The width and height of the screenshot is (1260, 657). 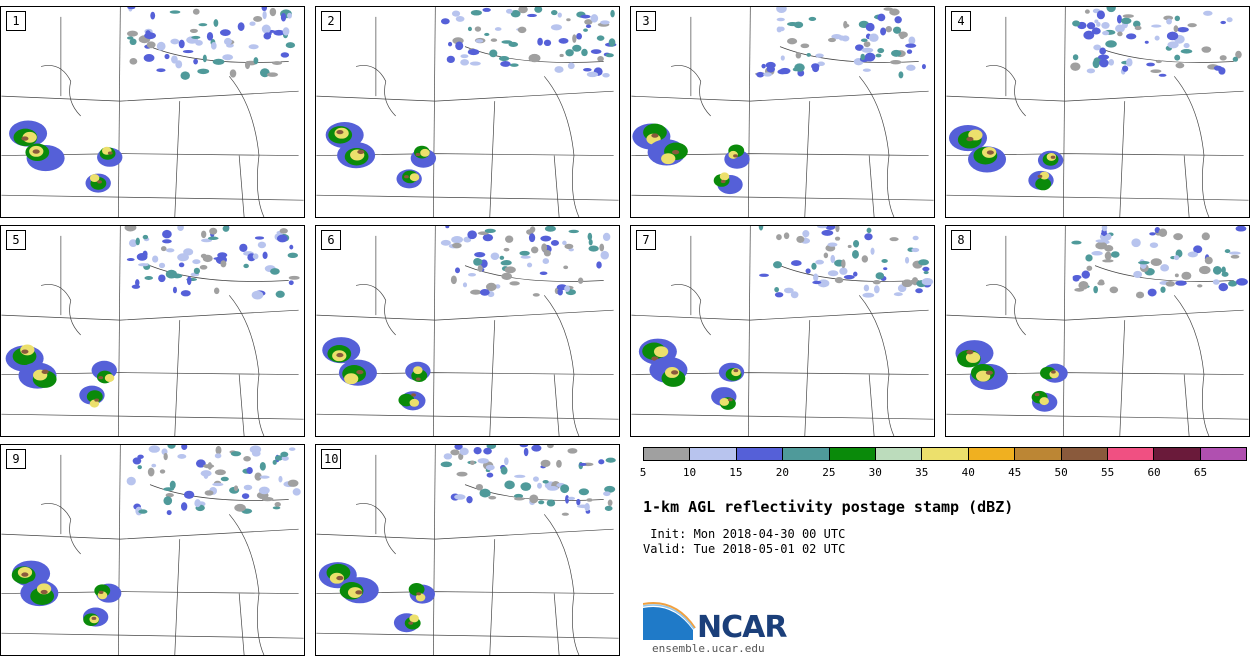 What do you see at coordinates (16, 21) in the screenshot?
I see `member-number-label: 1` at bounding box center [16, 21].